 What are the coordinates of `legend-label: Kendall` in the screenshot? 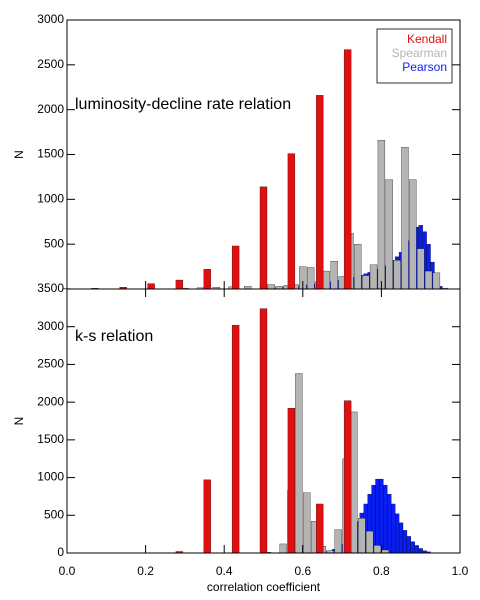 It's located at (427, 39).